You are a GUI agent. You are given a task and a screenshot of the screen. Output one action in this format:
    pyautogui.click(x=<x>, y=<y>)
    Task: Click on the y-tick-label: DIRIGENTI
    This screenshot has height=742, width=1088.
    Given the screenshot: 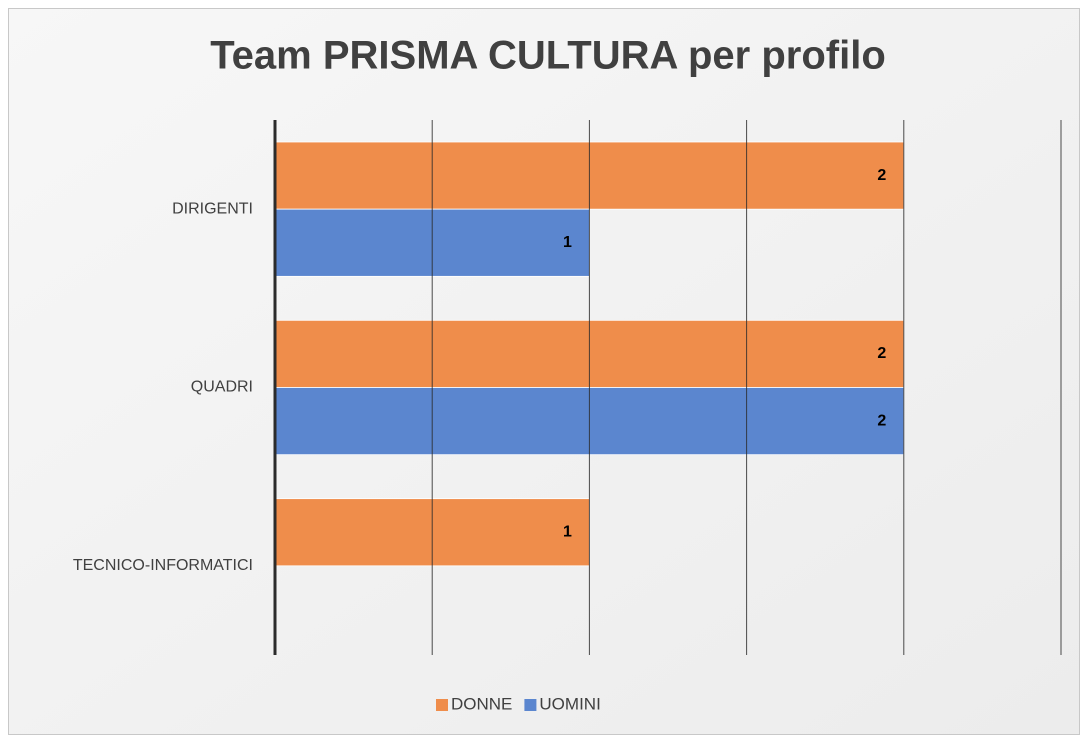 What is the action you would take?
    pyautogui.click(x=212, y=208)
    